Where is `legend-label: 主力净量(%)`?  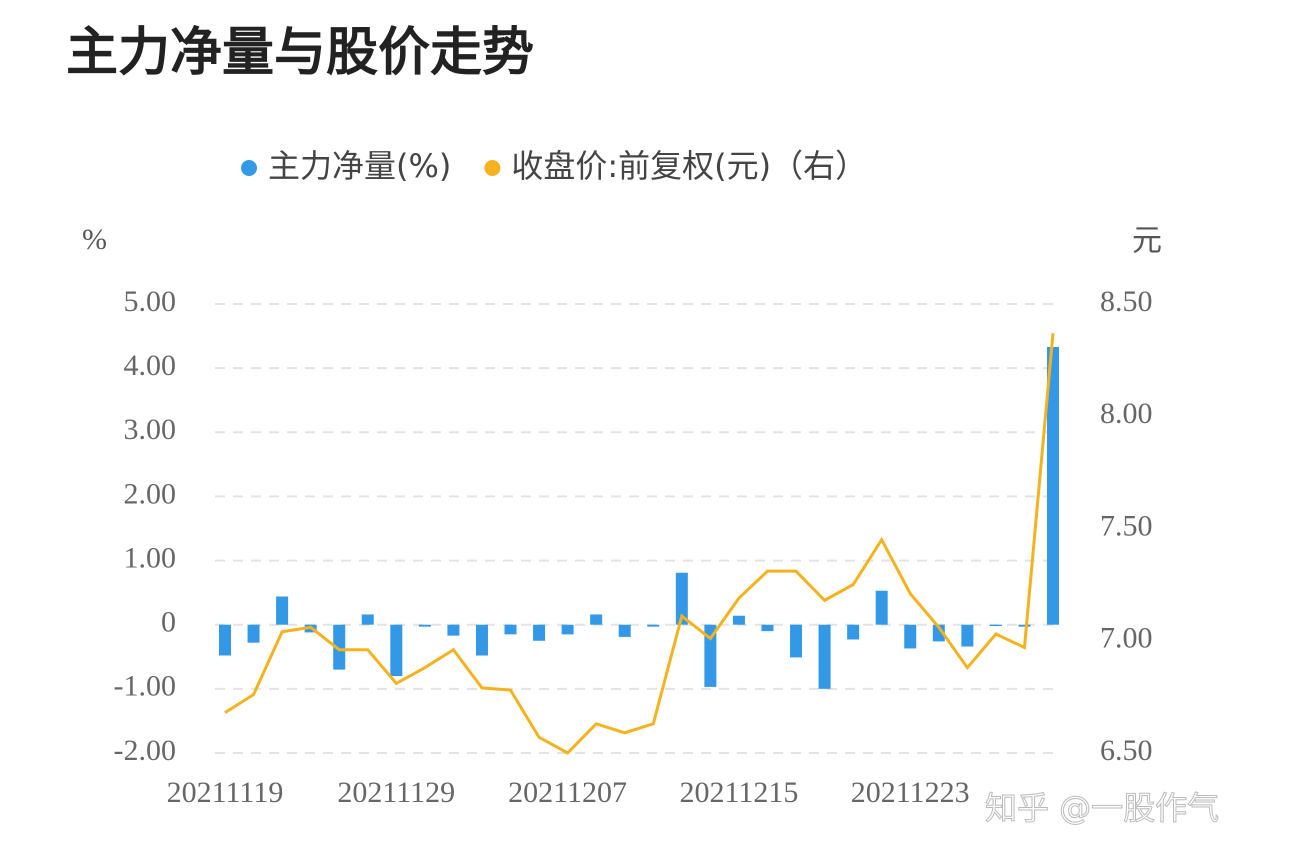
legend-label: 主力净量(%) is located at coordinates (359, 166).